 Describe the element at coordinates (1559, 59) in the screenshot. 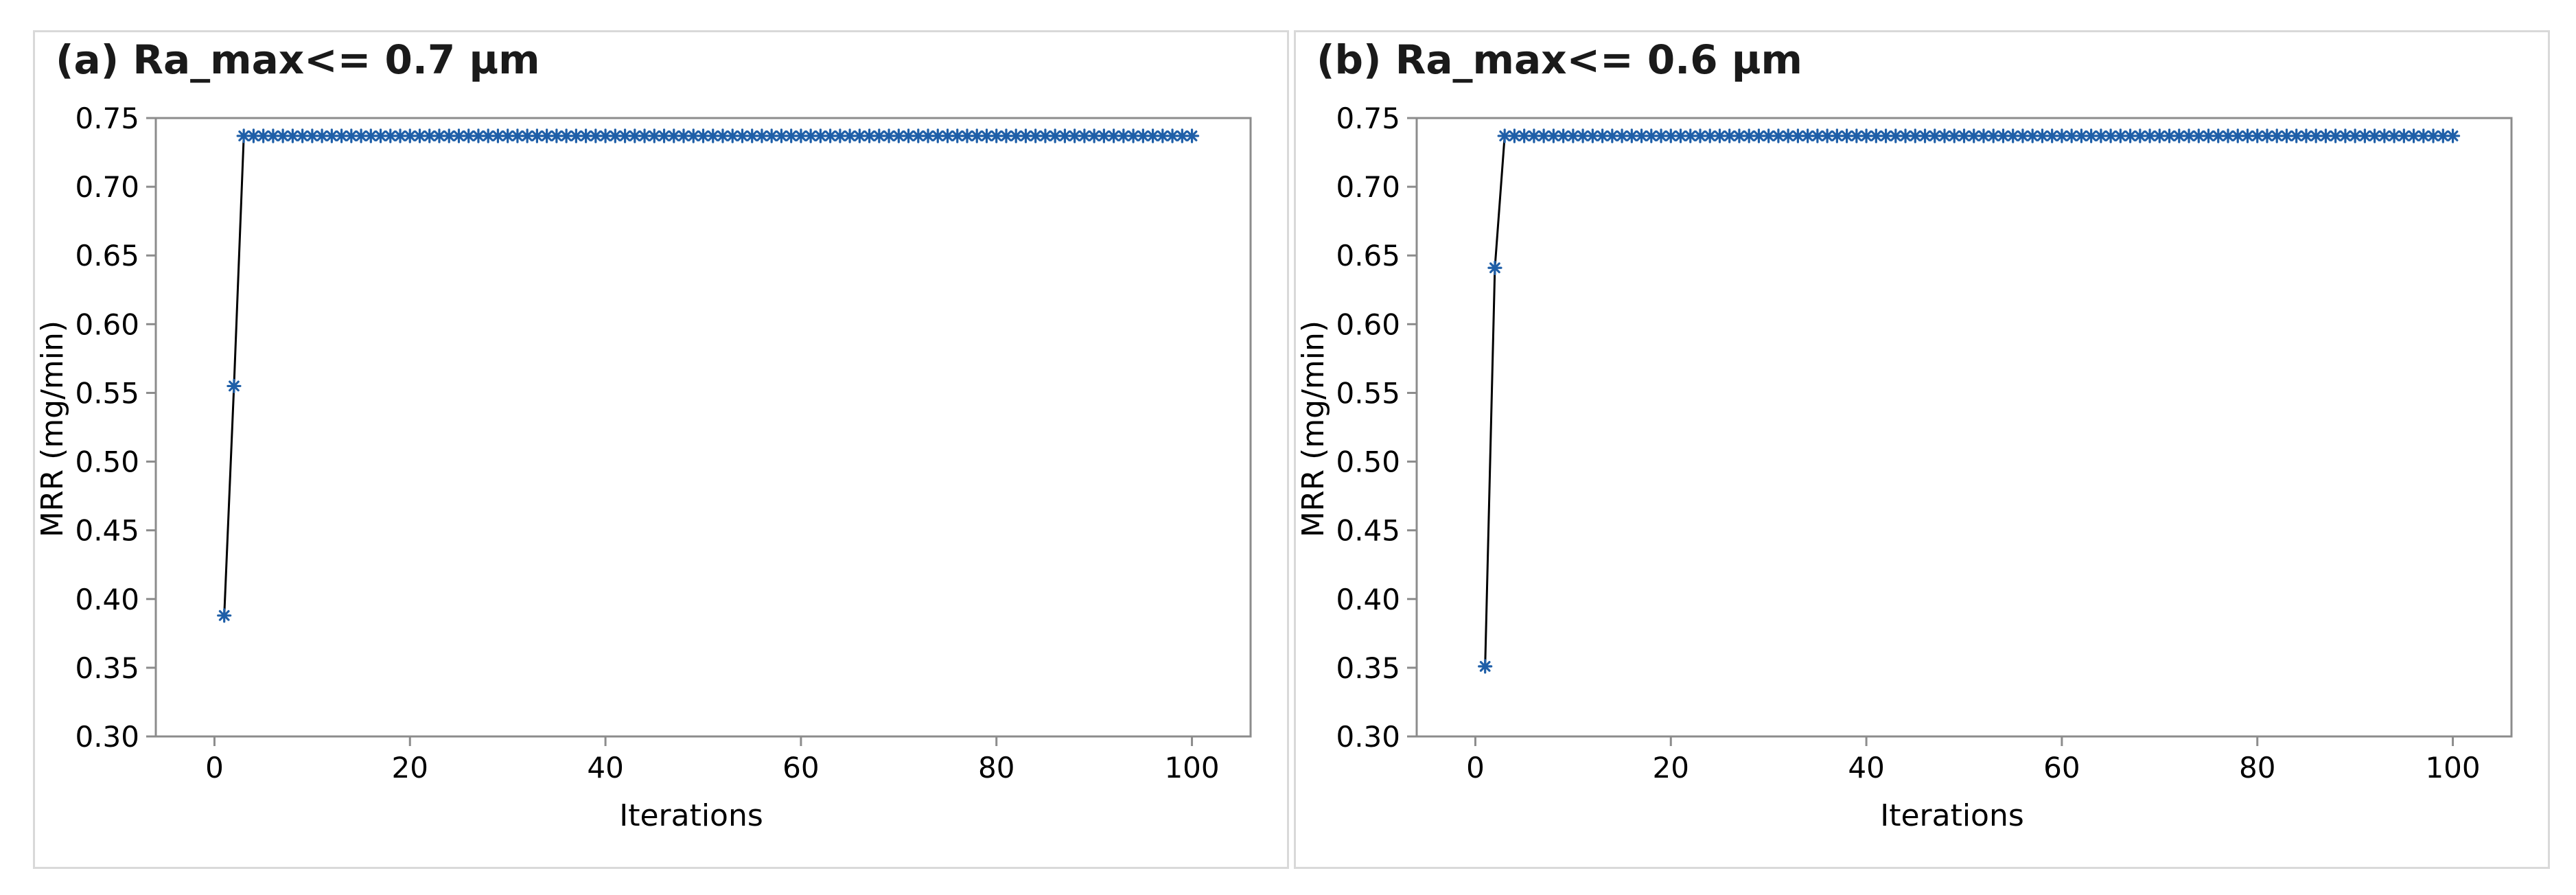

I see `chart-title: (b) Ra_max<= 0.6 µm` at that location.